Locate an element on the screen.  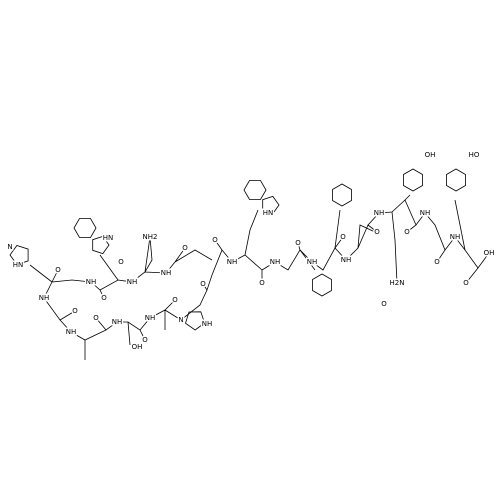
atom-label: H2N is located at coordinates (397, 283).